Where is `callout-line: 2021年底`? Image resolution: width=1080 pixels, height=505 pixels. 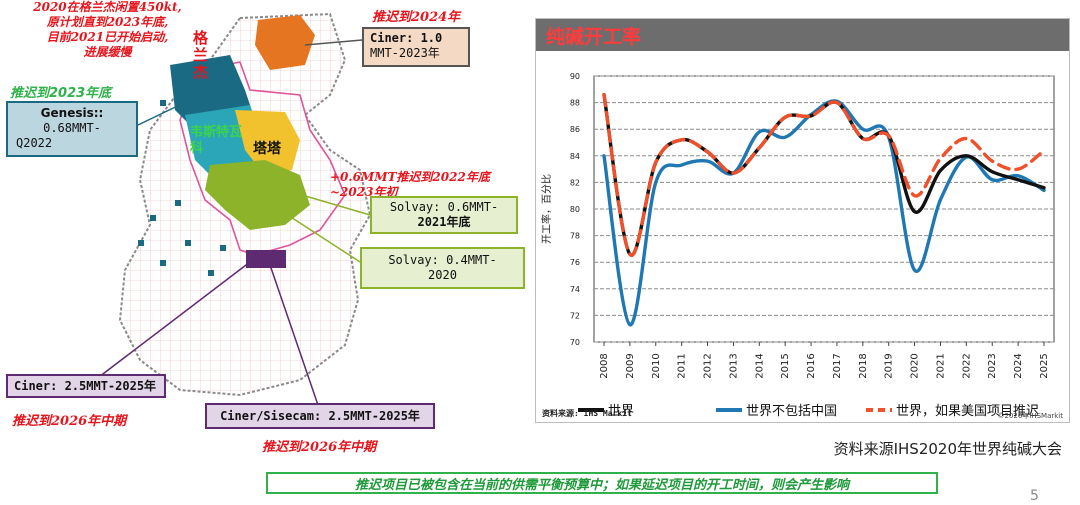 callout-line: 2021年底 is located at coordinates (444, 222).